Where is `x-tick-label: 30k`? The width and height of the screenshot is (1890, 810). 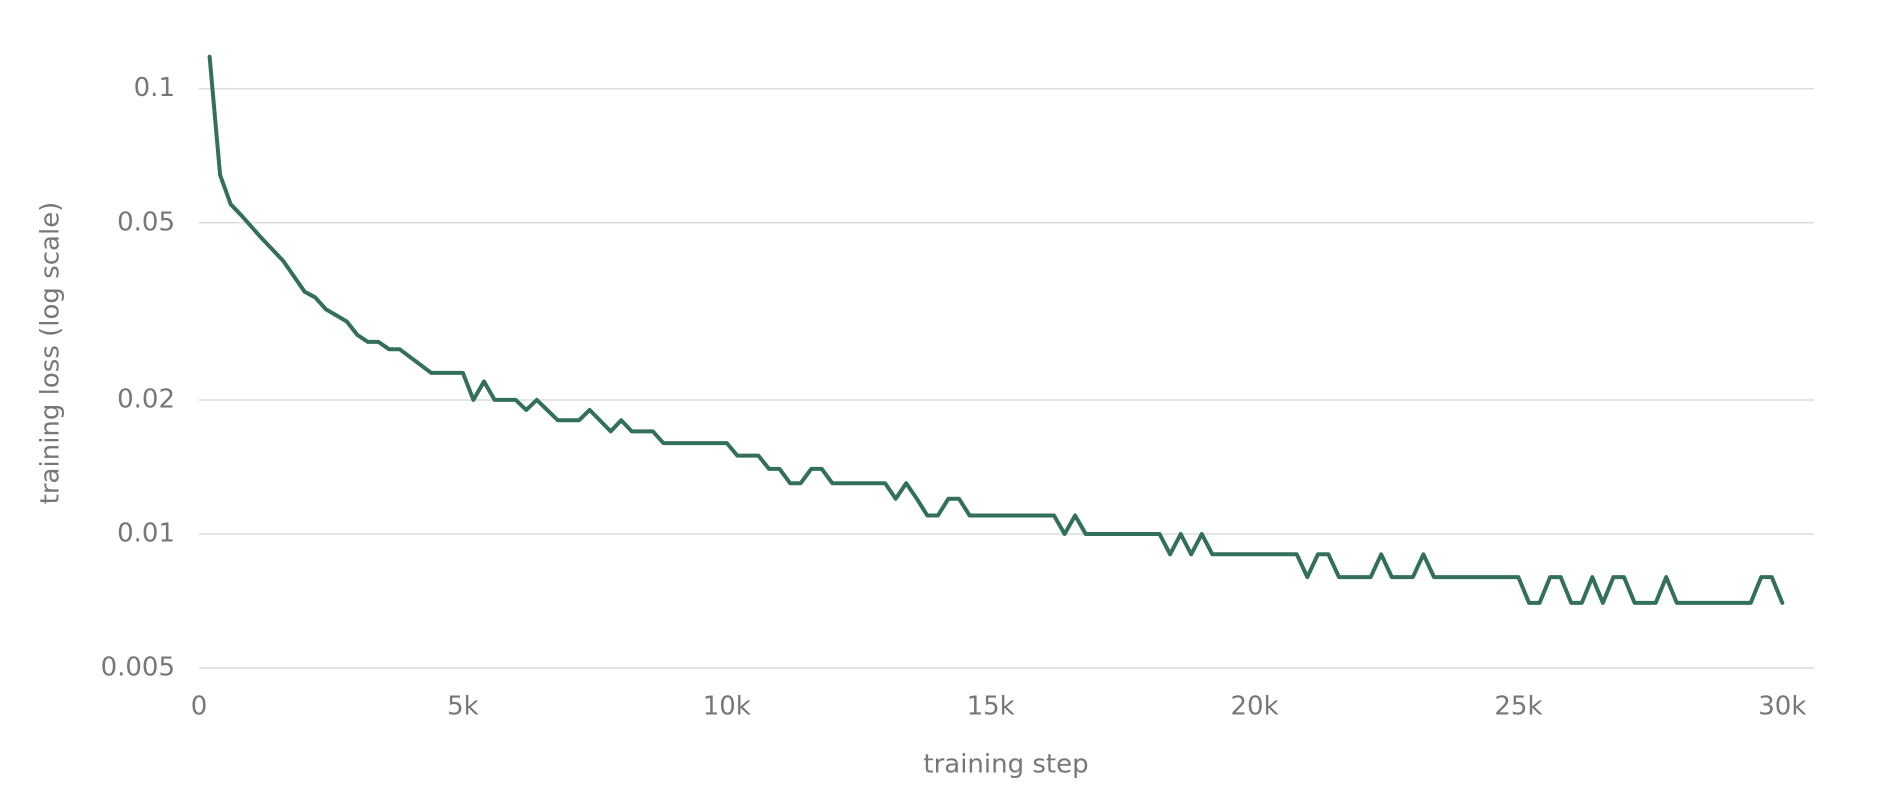 x-tick-label: 30k is located at coordinates (1782, 707).